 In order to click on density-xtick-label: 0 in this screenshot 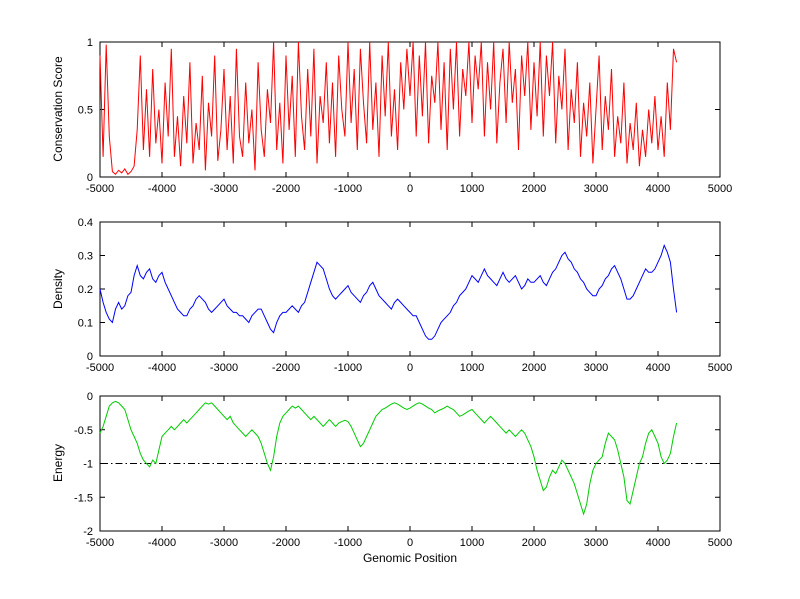, I will do `click(410, 368)`.